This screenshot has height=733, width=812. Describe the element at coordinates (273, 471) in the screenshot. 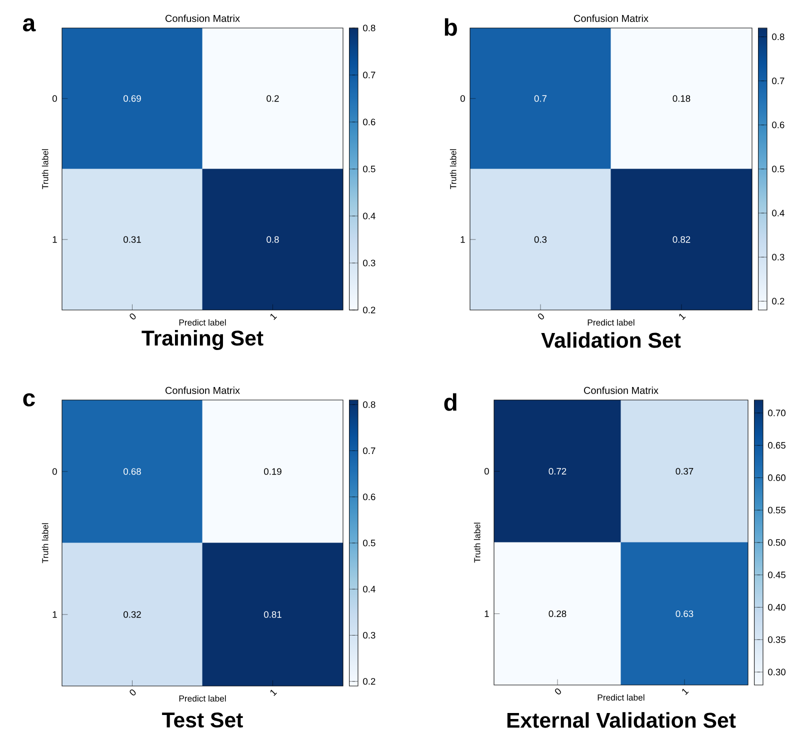

I see `data-label: 0.19` at that location.